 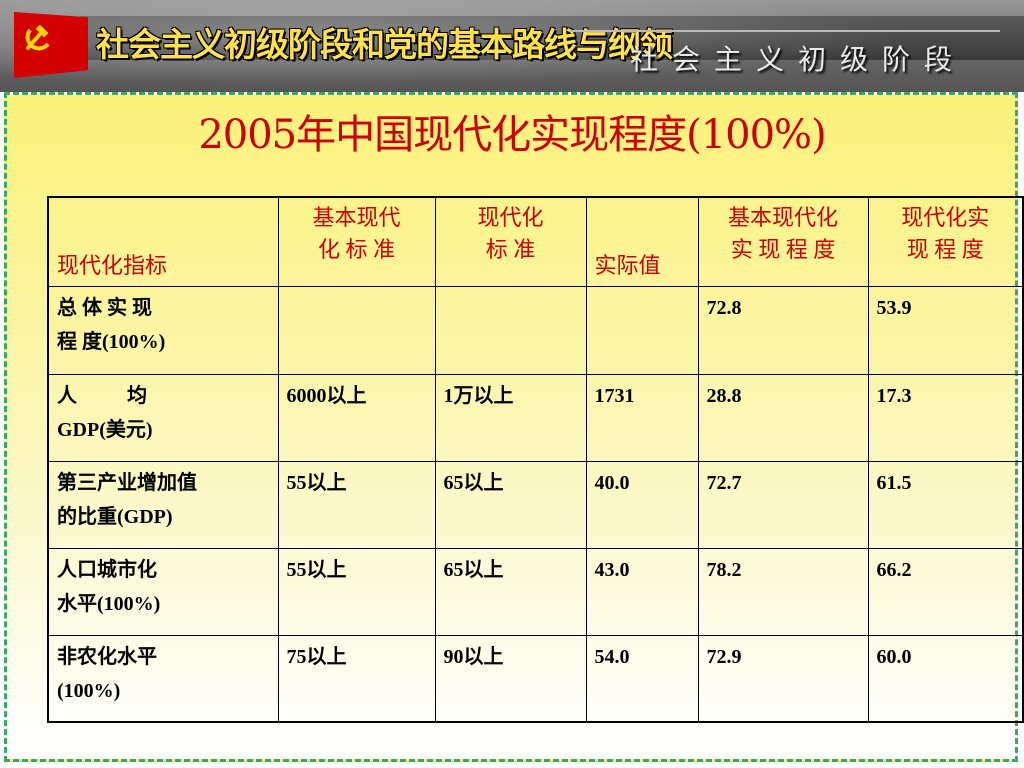 I want to click on cell-modern-standard: 90以上, so click(x=510, y=678).